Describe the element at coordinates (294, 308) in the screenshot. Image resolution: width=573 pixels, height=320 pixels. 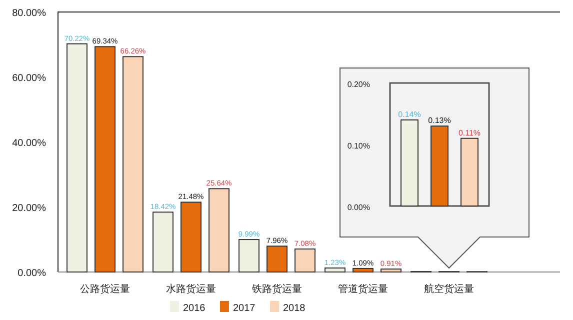
I see `legend-label: 2018` at that location.